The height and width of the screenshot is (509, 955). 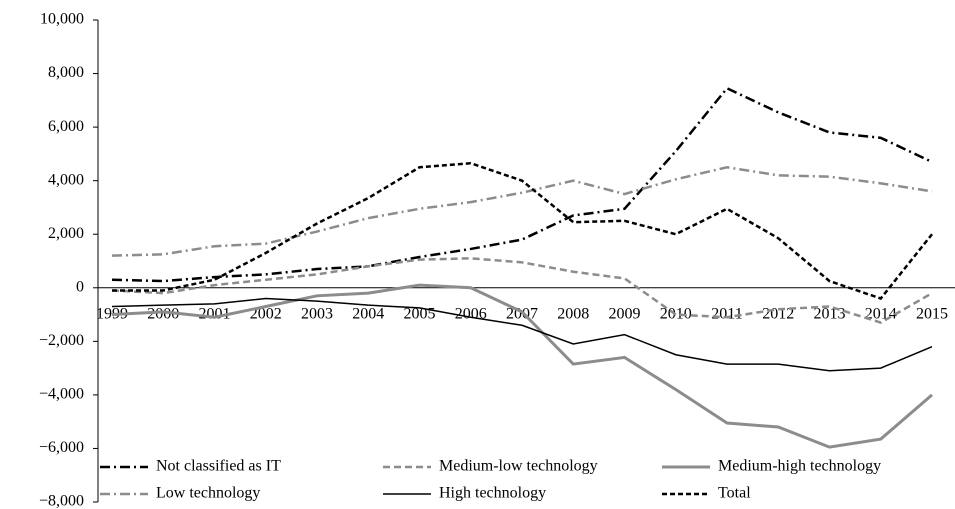 What do you see at coordinates (66, 126) in the screenshot?
I see `y-tick-label: 6,000` at bounding box center [66, 126].